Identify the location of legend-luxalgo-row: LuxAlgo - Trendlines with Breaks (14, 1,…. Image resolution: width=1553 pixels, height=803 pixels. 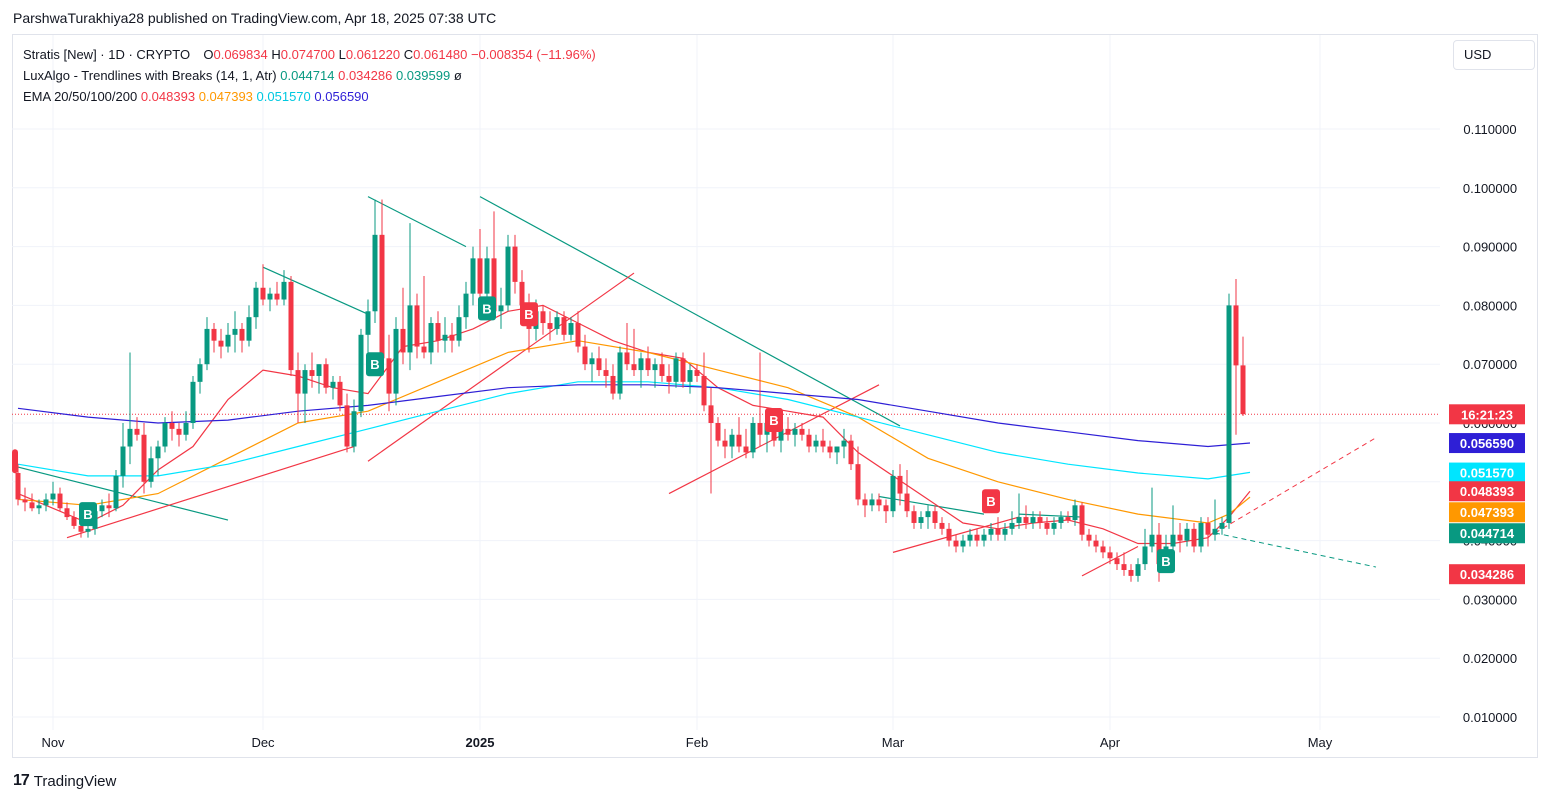
(309, 75).